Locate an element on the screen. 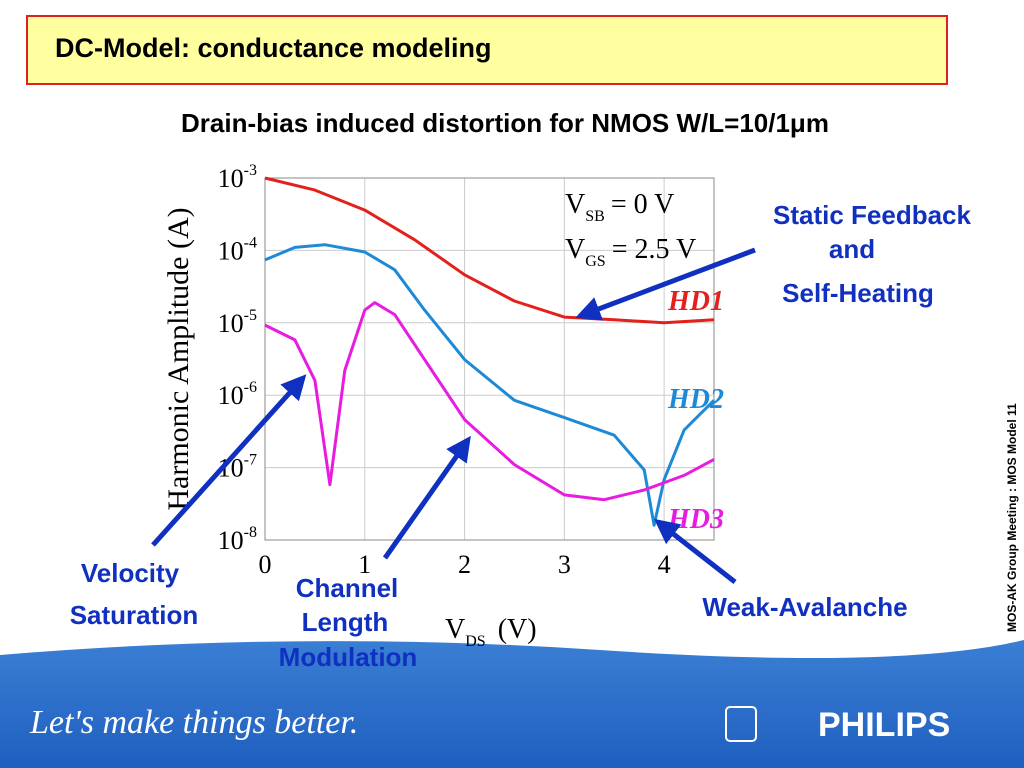 The image size is (1024, 768). y-axis-label: Harmonic Amplitude (A) is located at coordinates (178, 358).